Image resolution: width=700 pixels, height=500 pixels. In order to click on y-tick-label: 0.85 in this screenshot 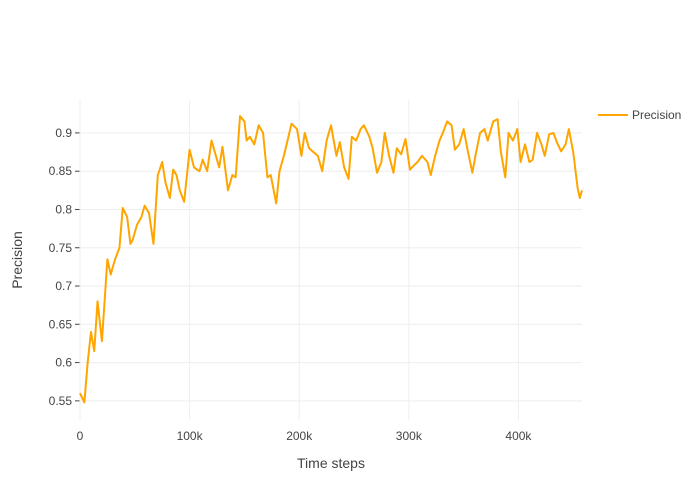, I will do `click(61, 171)`.